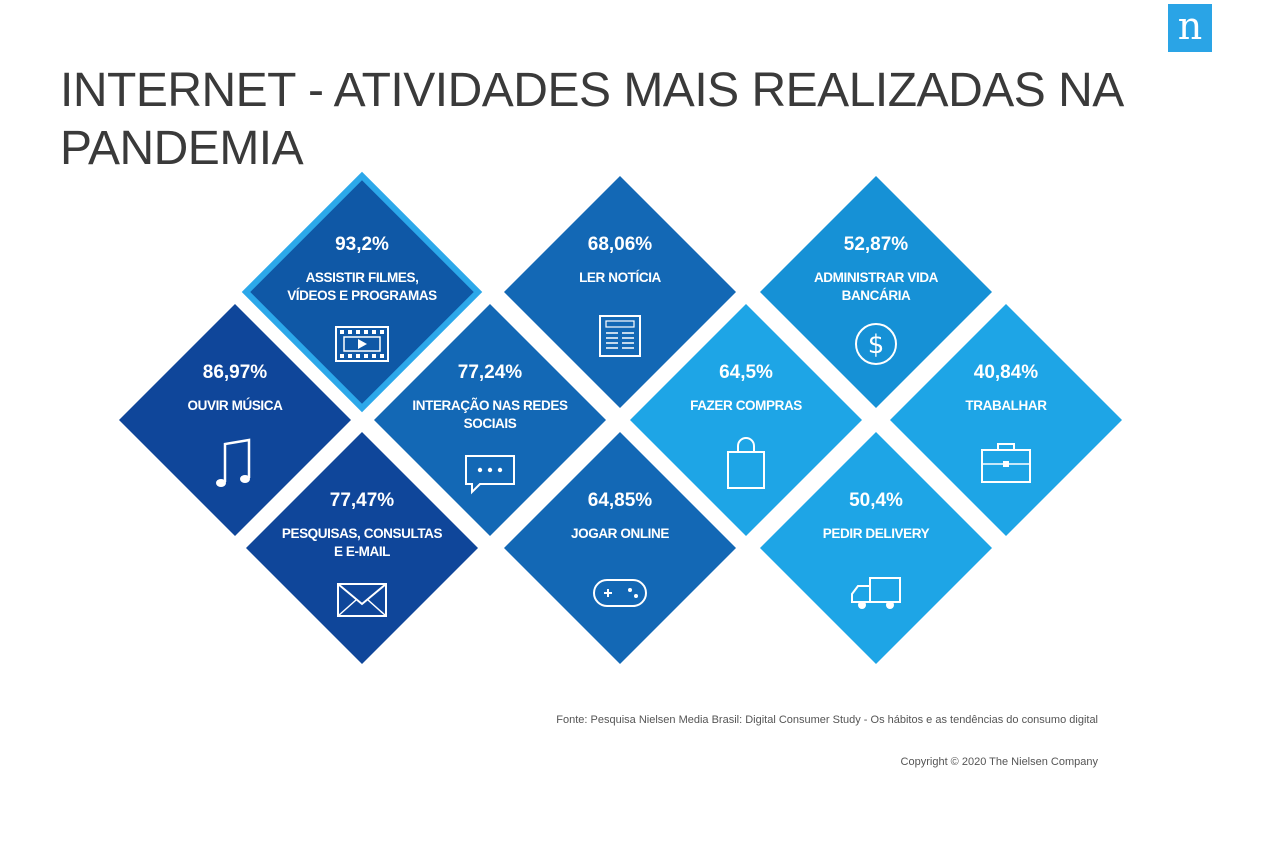 The image size is (1280, 845). I want to click on tile-label: ADMINISTRAR VIDA, so click(876, 277).